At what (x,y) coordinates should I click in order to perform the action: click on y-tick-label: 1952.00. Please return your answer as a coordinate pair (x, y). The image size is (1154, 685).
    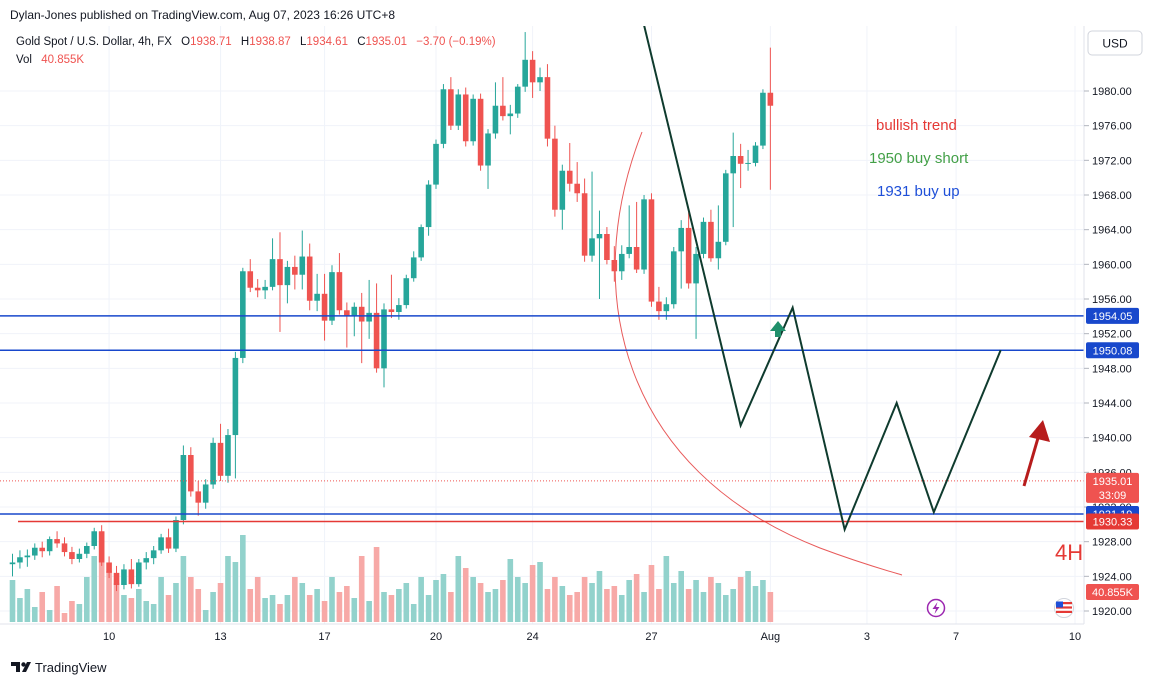
    Looking at the image, I should click on (1112, 335).